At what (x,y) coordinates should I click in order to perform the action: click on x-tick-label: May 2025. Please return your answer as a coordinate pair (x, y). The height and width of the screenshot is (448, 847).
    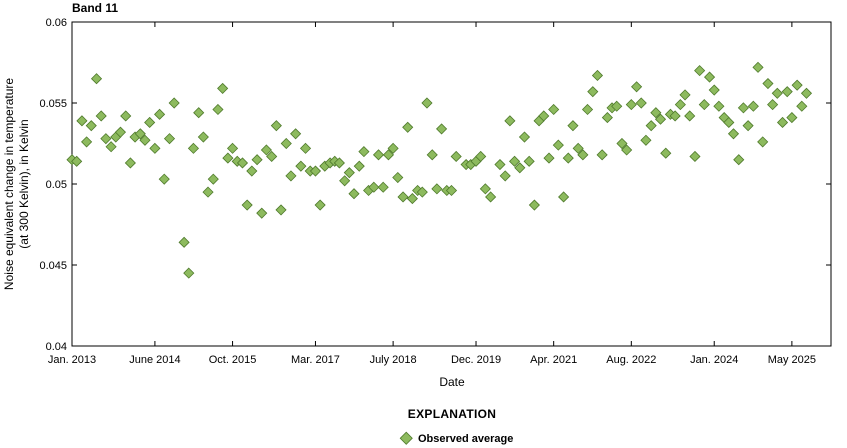
    Looking at the image, I should click on (792, 360).